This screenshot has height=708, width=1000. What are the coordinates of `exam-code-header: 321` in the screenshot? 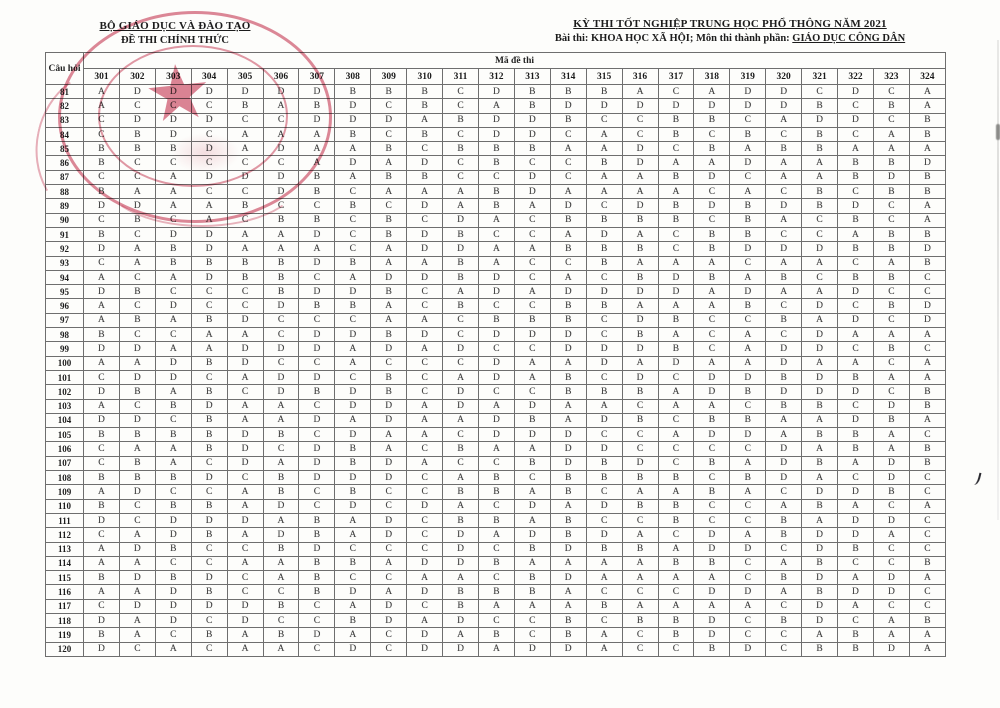 It's located at (820, 76).